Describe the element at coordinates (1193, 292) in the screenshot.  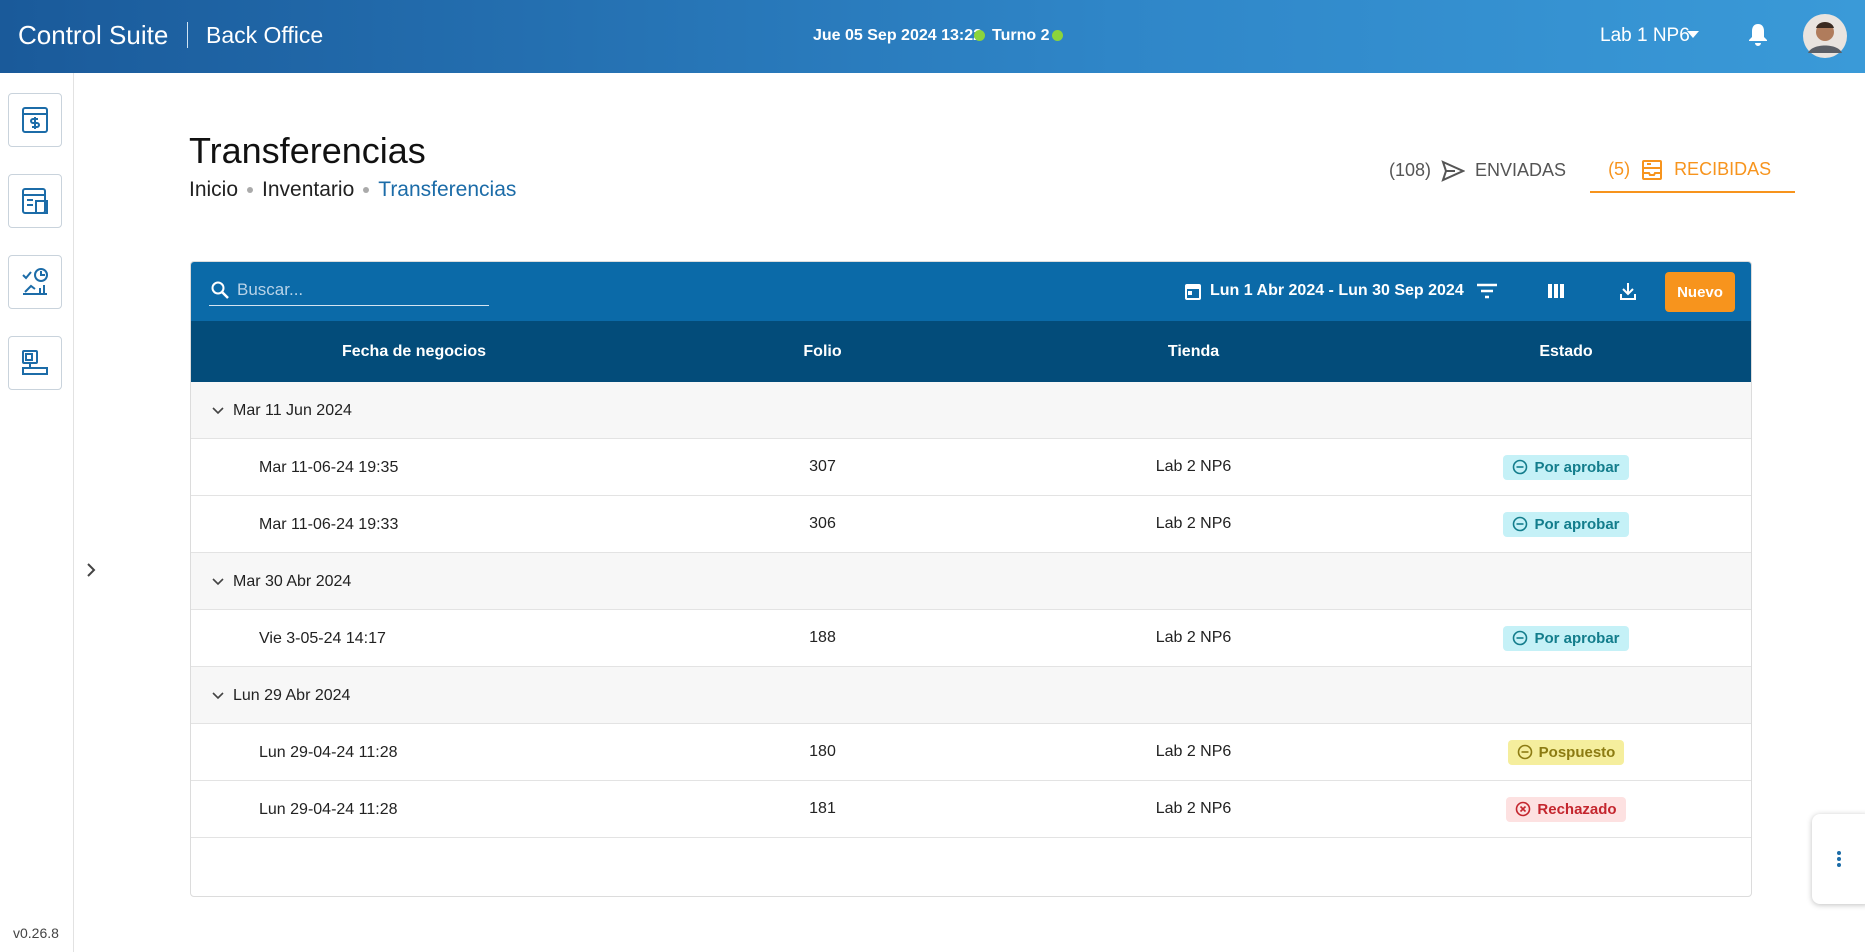
I see `calendar-icon` at that location.